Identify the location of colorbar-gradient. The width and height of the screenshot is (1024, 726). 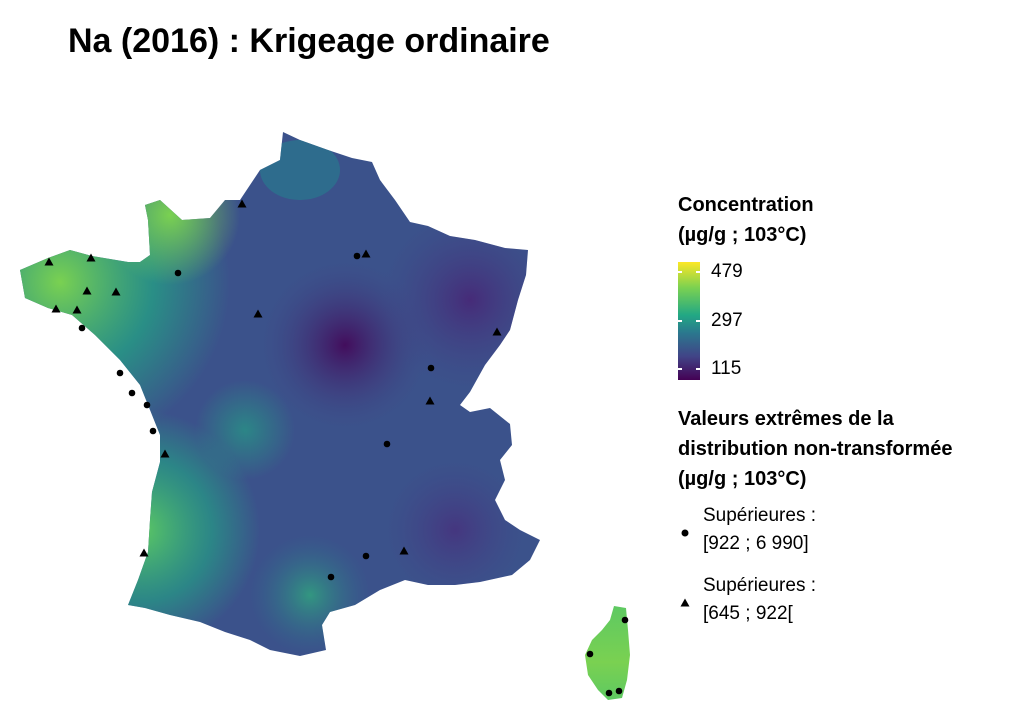
(689, 321).